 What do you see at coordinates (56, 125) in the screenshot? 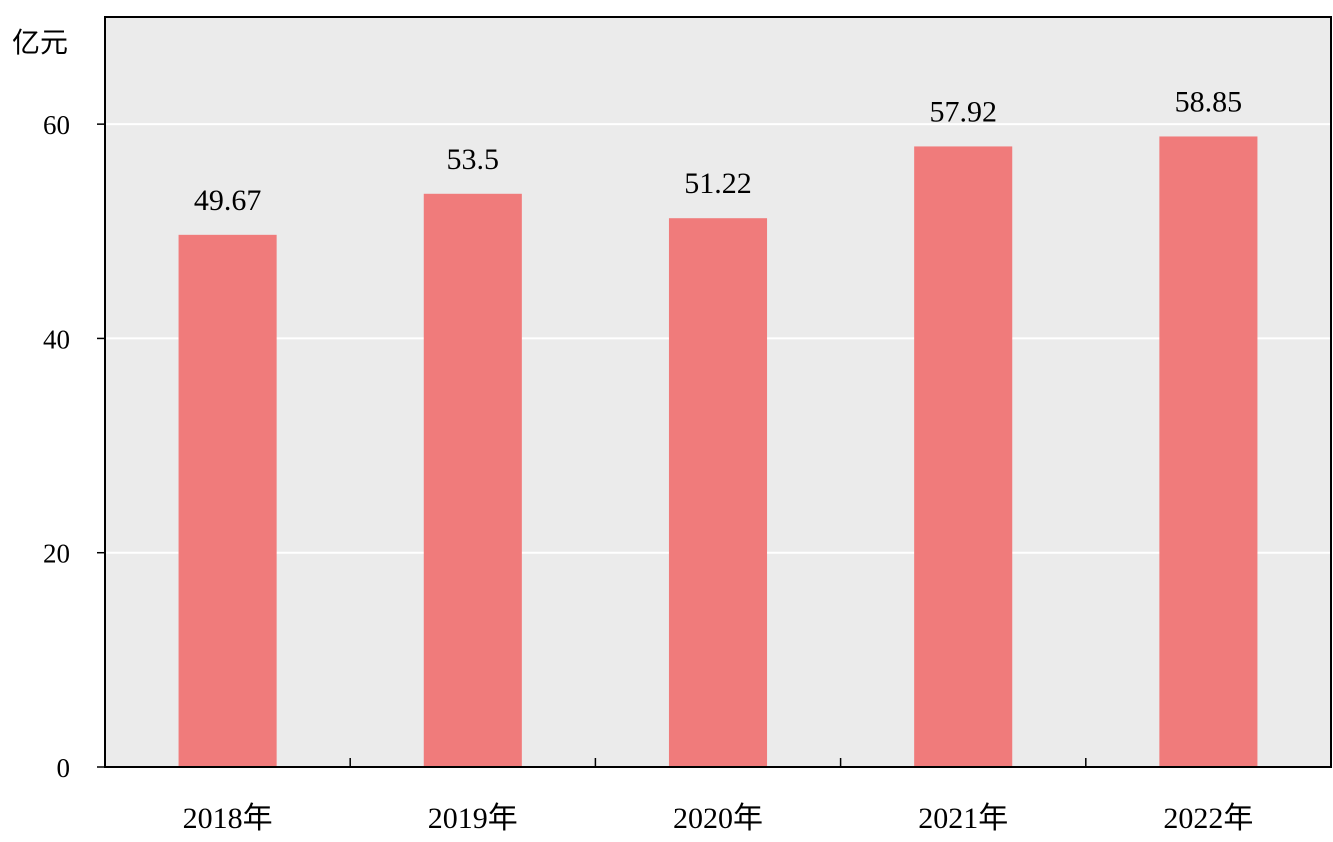
I see `y-tick-label: 60` at bounding box center [56, 125].